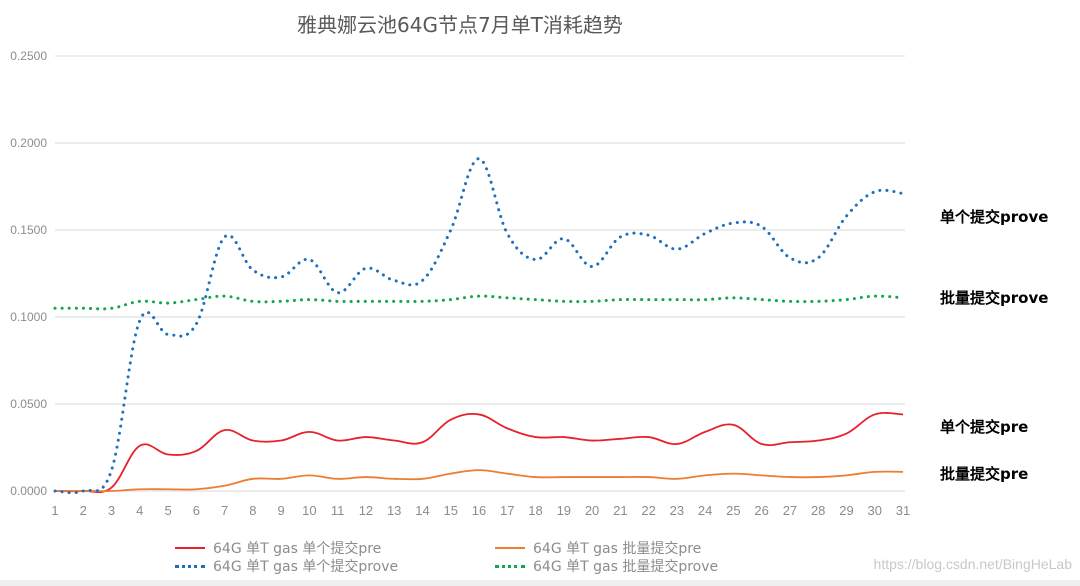  Describe the element at coordinates (460, 25) in the screenshot. I see `chart-title: 雅典娜云池64G节点7月单T消耗趋势` at that location.